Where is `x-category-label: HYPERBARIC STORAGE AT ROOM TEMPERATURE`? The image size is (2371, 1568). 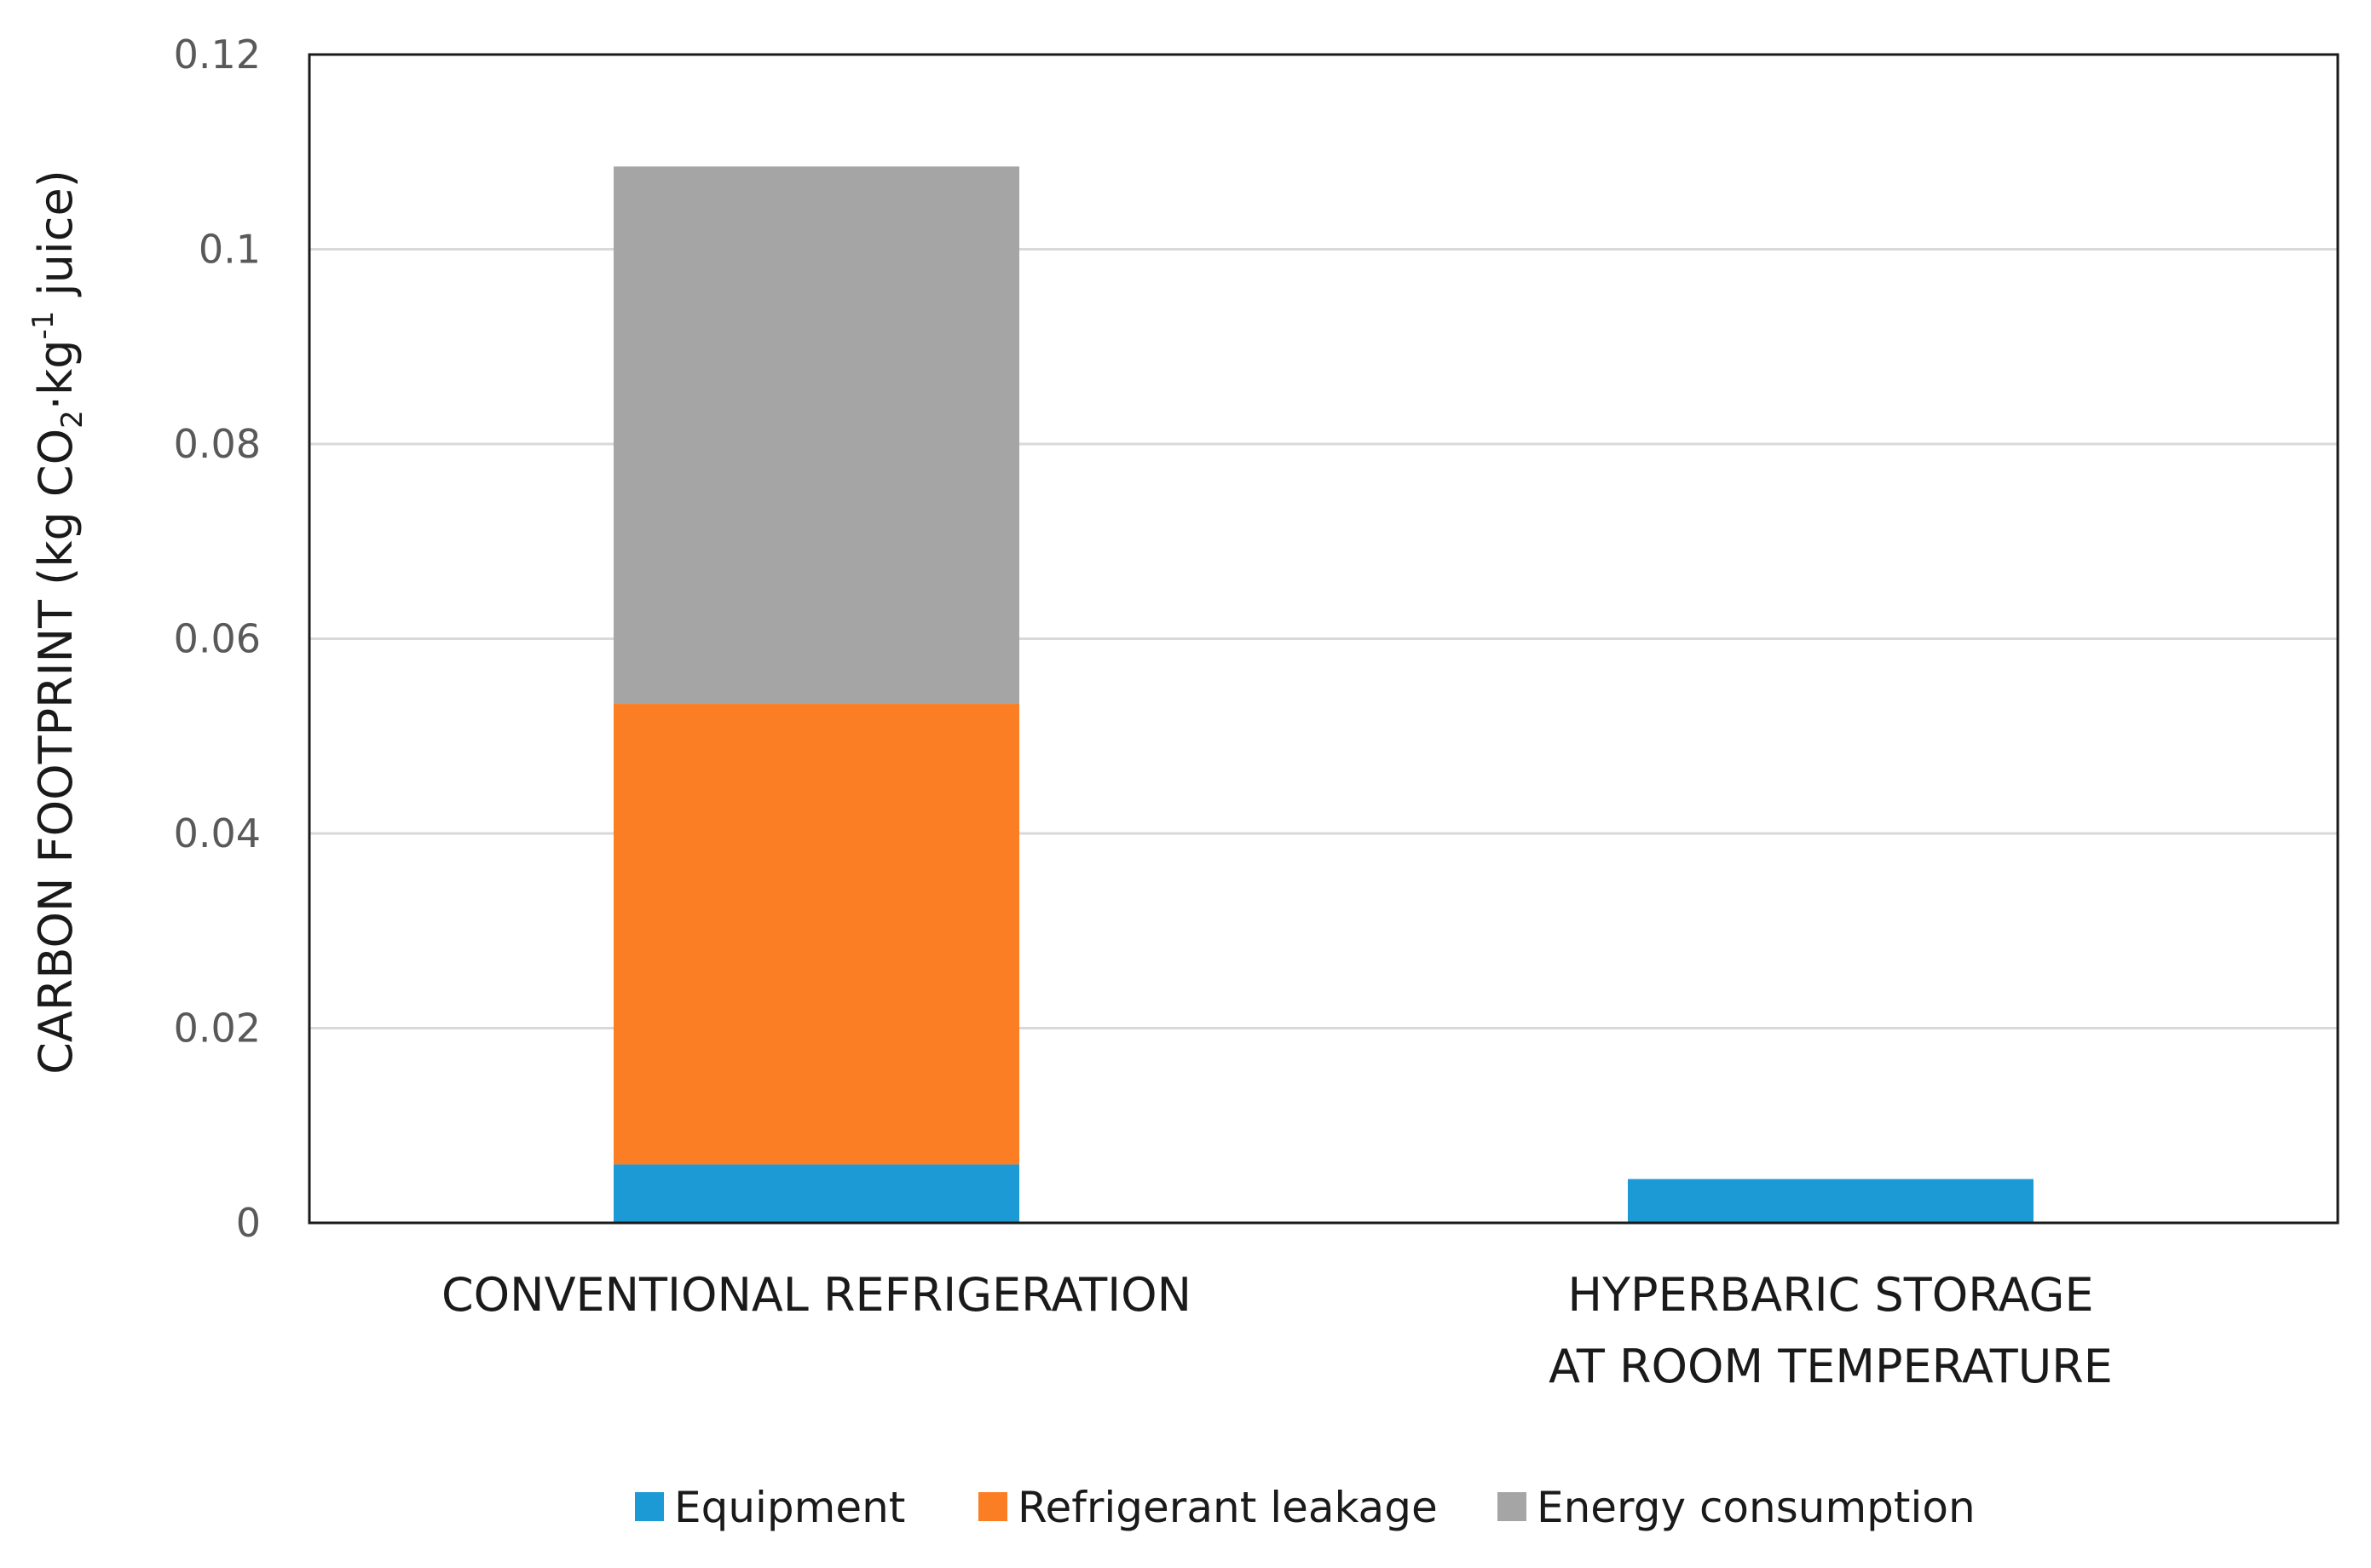 x-category-label: HYPERBARIC STORAGE AT ROOM TEMPERATURE is located at coordinates (1831, 1330).